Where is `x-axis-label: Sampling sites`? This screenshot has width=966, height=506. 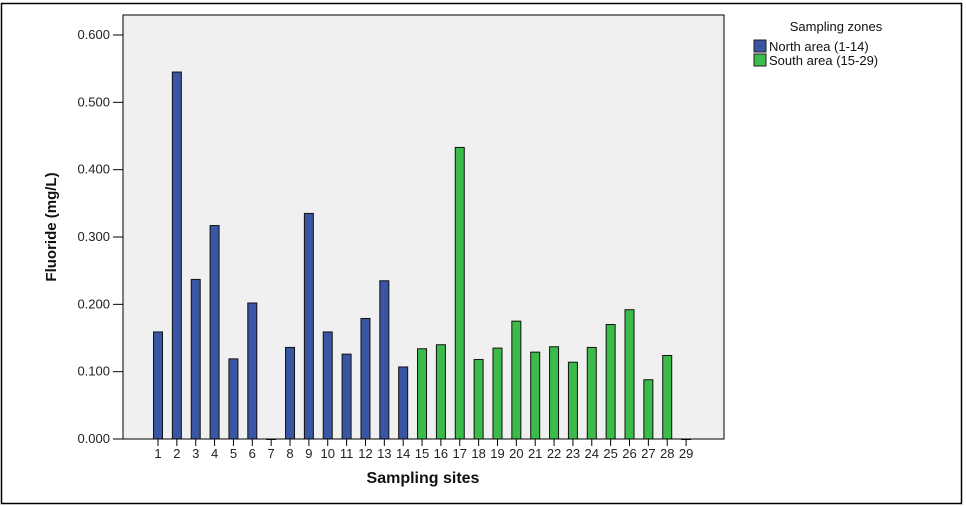 x-axis-label: Sampling sites is located at coordinates (423, 478).